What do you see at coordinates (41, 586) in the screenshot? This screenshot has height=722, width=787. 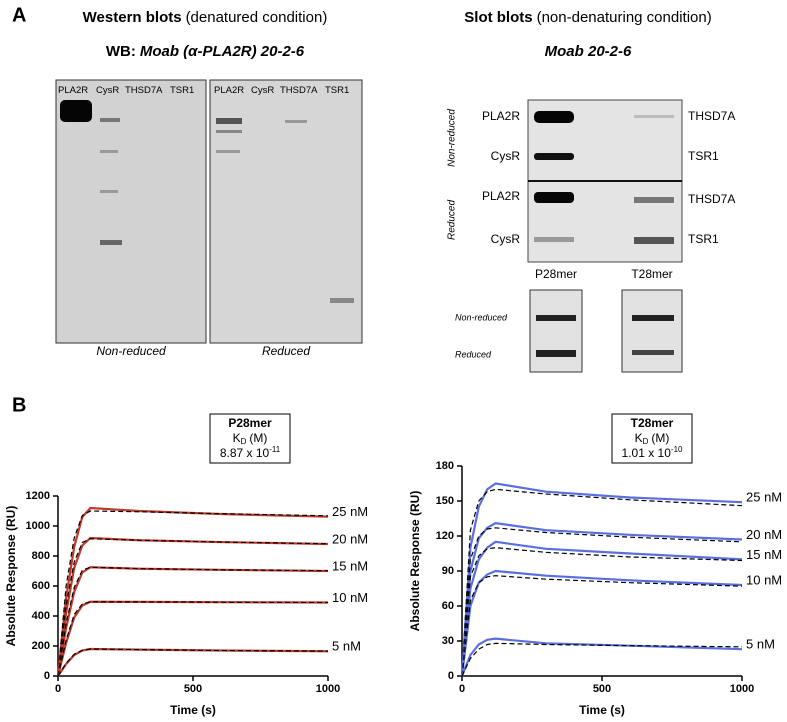 I see `y-tick-label: 600` at bounding box center [41, 586].